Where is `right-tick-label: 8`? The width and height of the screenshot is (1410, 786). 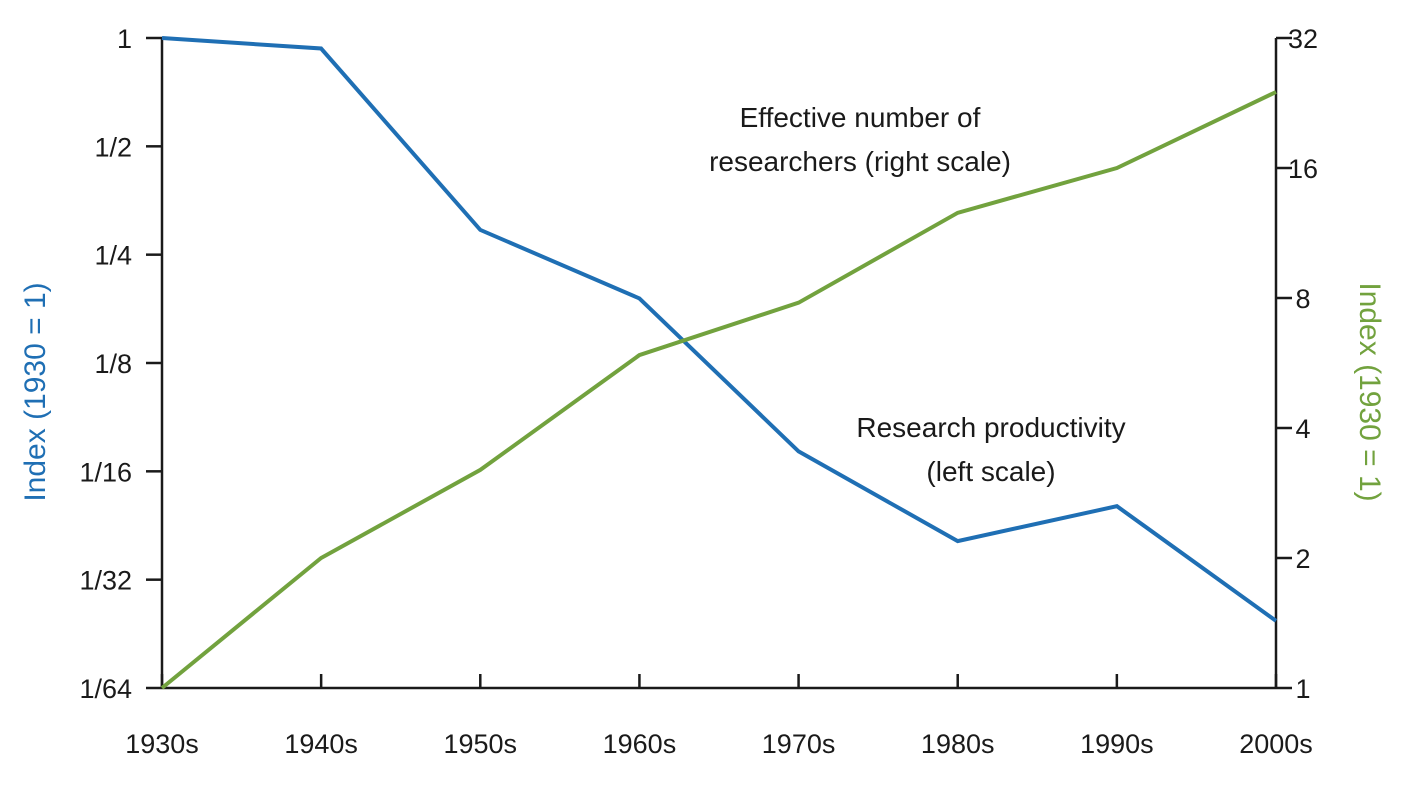 right-tick-label: 8 is located at coordinates (1302, 299).